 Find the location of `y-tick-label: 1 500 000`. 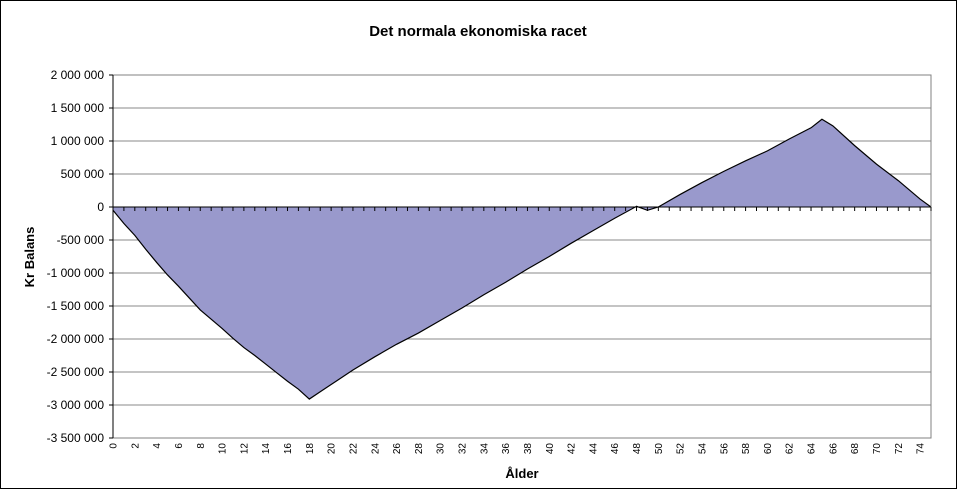

y-tick-label: 1 500 000 is located at coordinates (78, 108).